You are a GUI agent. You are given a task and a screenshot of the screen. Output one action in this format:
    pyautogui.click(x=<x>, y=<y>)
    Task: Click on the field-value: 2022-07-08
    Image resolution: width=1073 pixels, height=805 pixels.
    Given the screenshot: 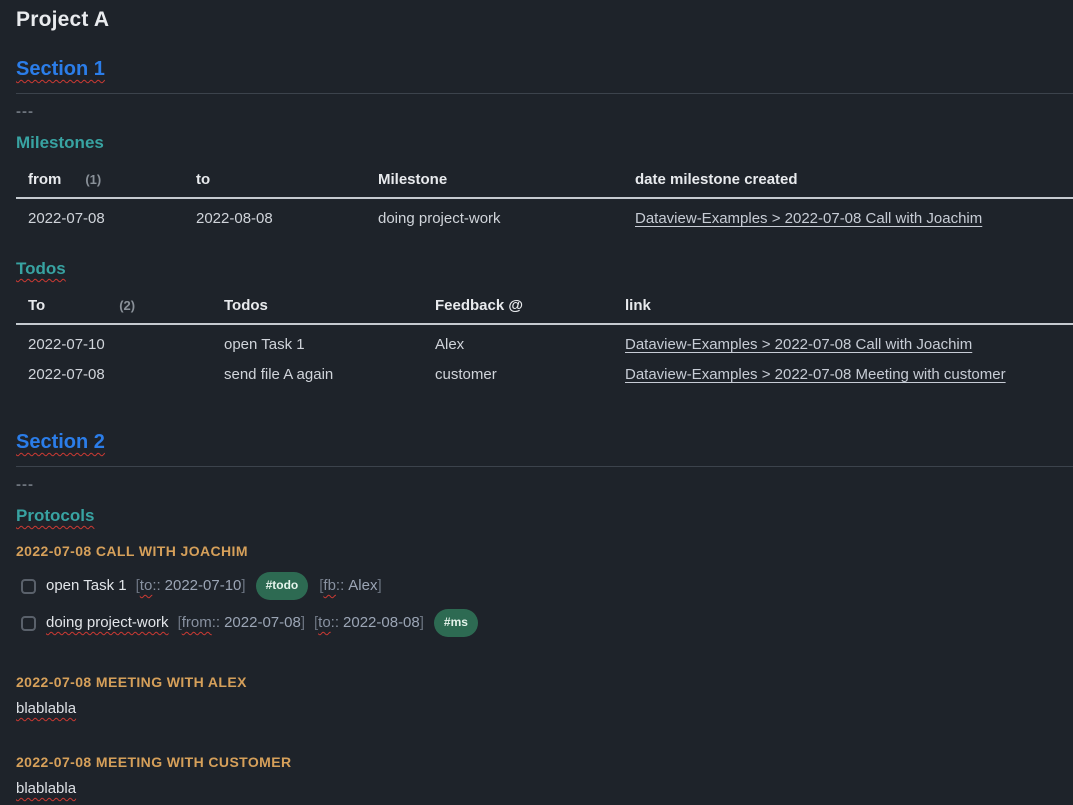 What is the action you would take?
    pyautogui.click(x=262, y=622)
    